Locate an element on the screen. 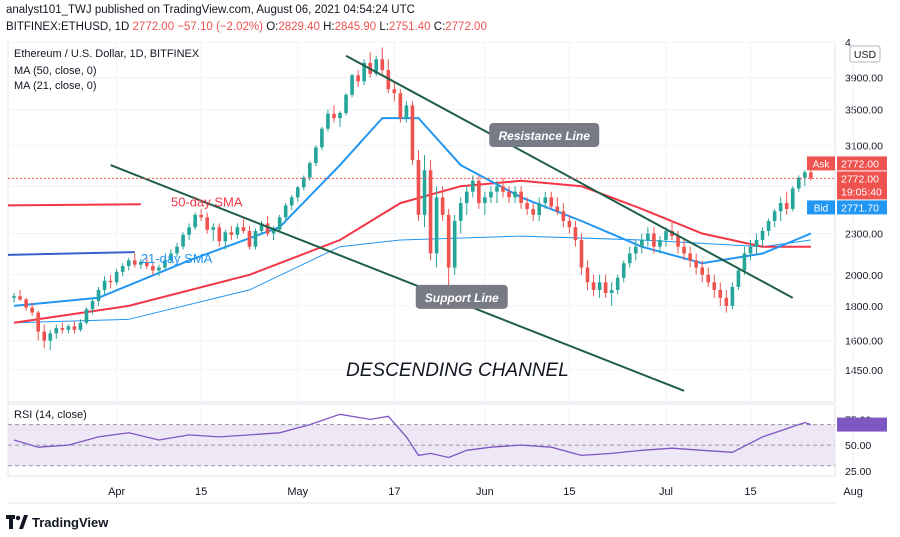 Image resolution: width=900 pixels, height=537 pixels. time-tick-label: Jun is located at coordinates (485, 492).